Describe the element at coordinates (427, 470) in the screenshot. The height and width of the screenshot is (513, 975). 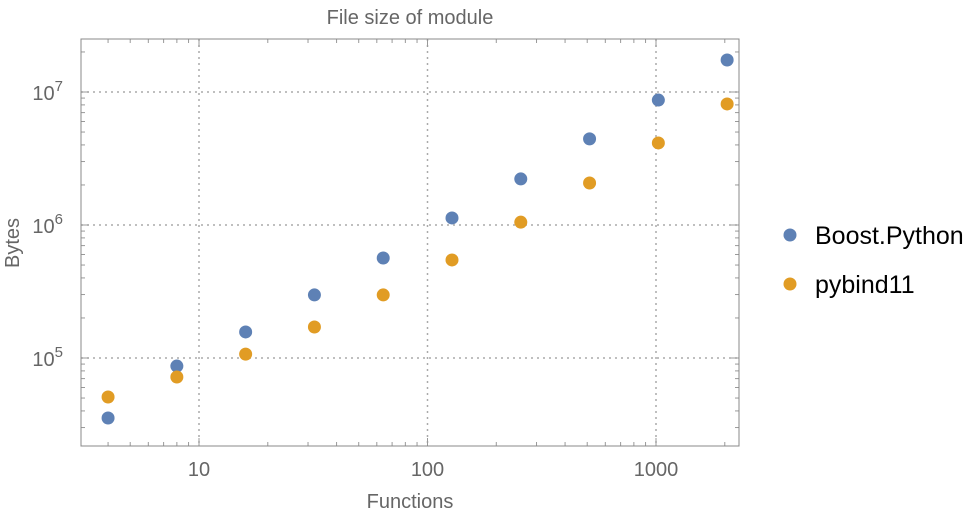
I see `x-tick-label: 100` at that location.